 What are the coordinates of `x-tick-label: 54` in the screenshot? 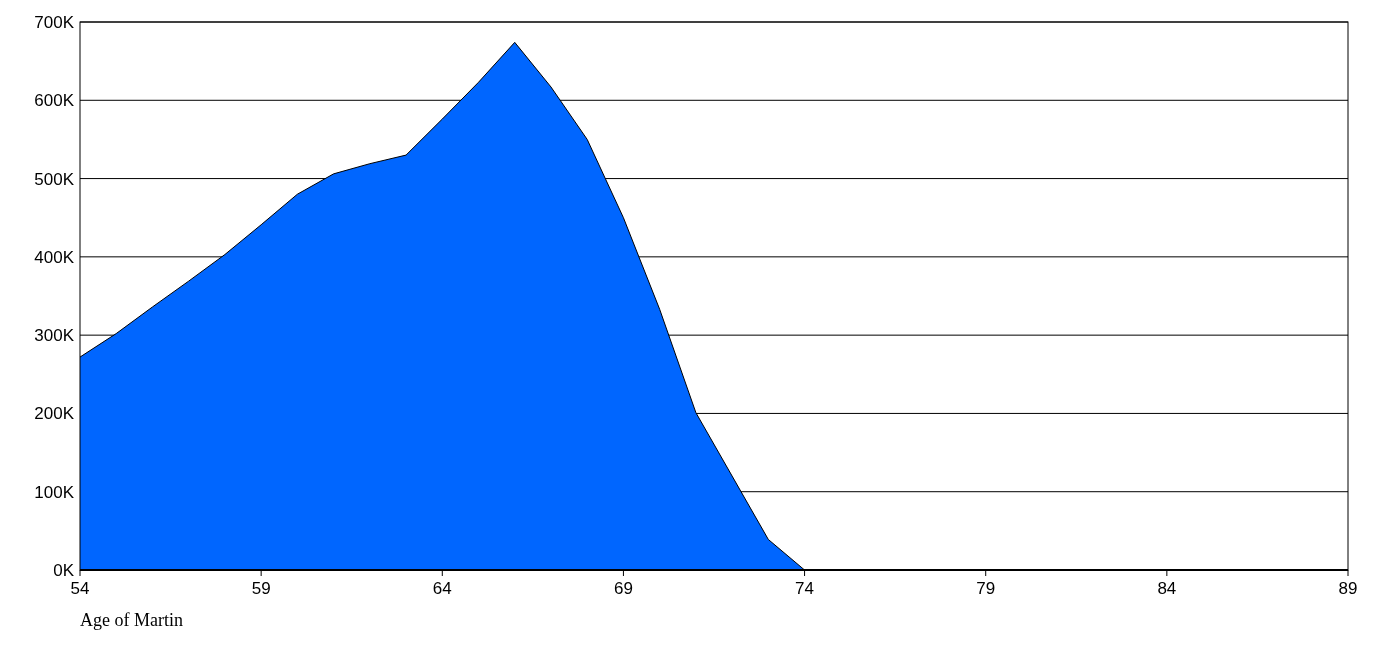 It's located at (80, 588).